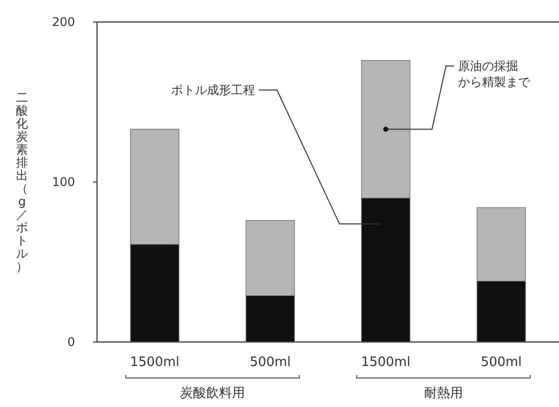 Image resolution: width=559 pixels, height=407 pixels. I want to click on text: 耐熱用, so click(443, 393).